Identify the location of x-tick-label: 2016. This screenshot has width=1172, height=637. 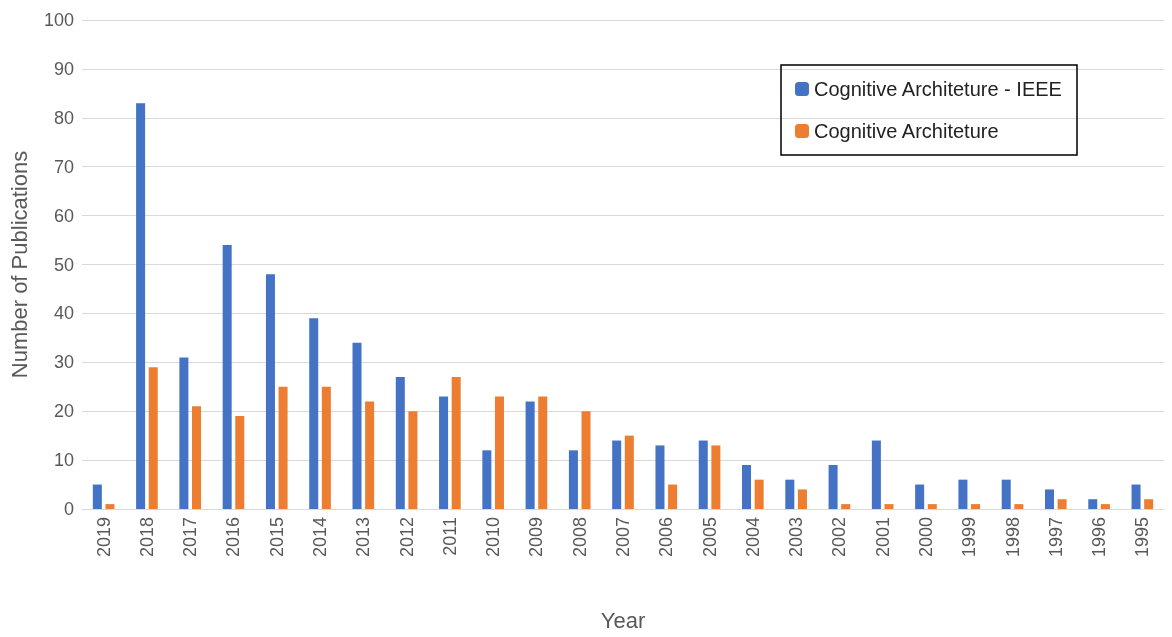
(233, 537).